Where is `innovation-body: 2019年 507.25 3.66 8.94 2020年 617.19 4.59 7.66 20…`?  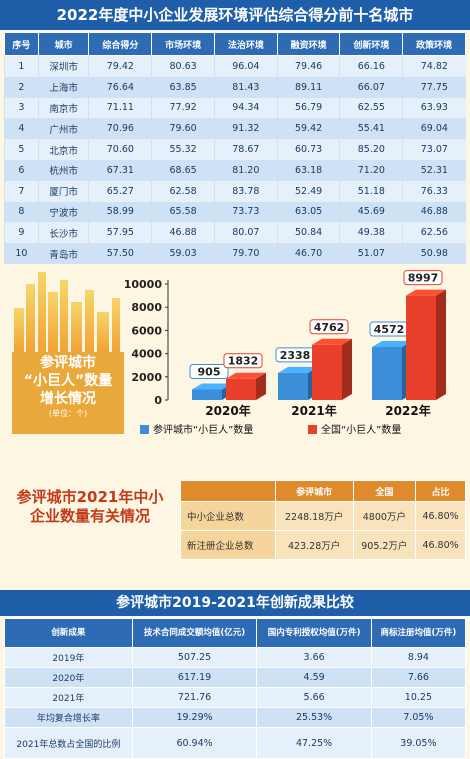
innovation-body: 2019年 507.25 3.66 8.94 2020年 617.19 4.59 7.66 20… is located at coordinates (235, 703).